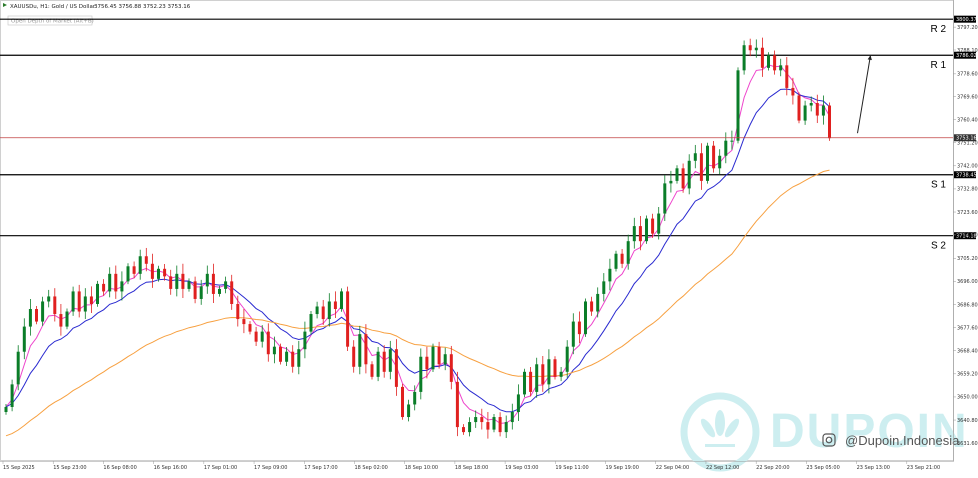 The image size is (978, 478). What do you see at coordinates (142, 7) in the screenshot?
I see `ohlc-values: 3756.45 3756.88 3752.23 3753.16` at bounding box center [142, 7].